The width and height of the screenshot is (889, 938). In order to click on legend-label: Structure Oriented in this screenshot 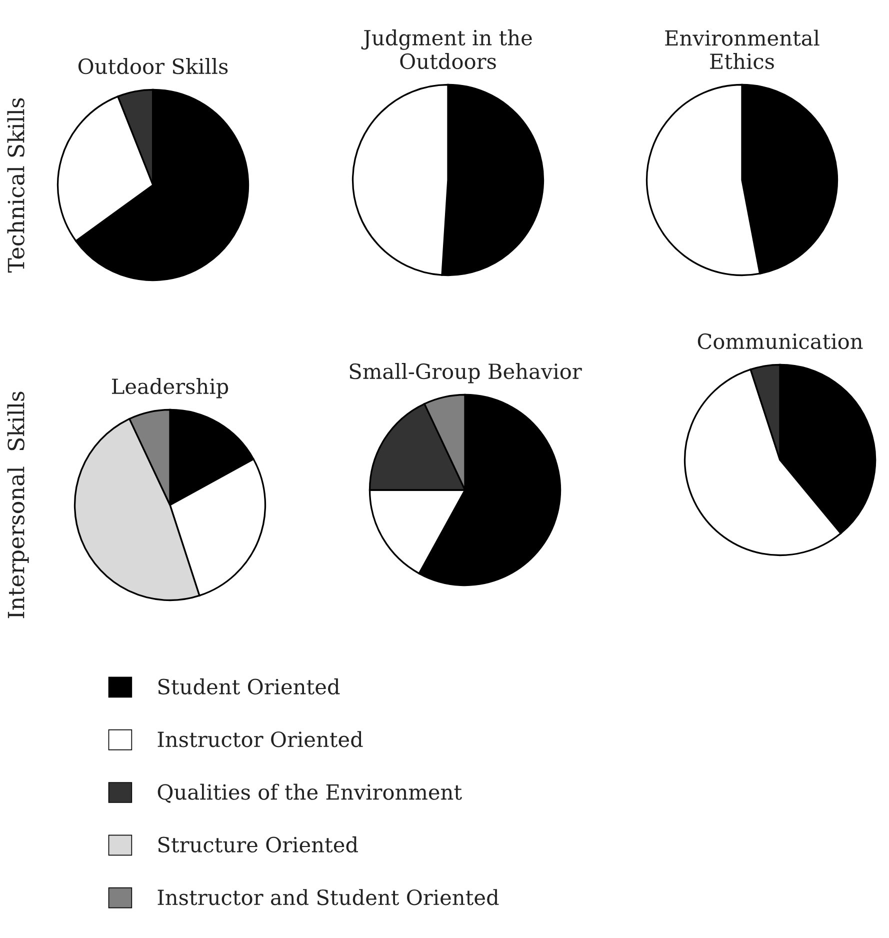, I will do `click(258, 844)`.